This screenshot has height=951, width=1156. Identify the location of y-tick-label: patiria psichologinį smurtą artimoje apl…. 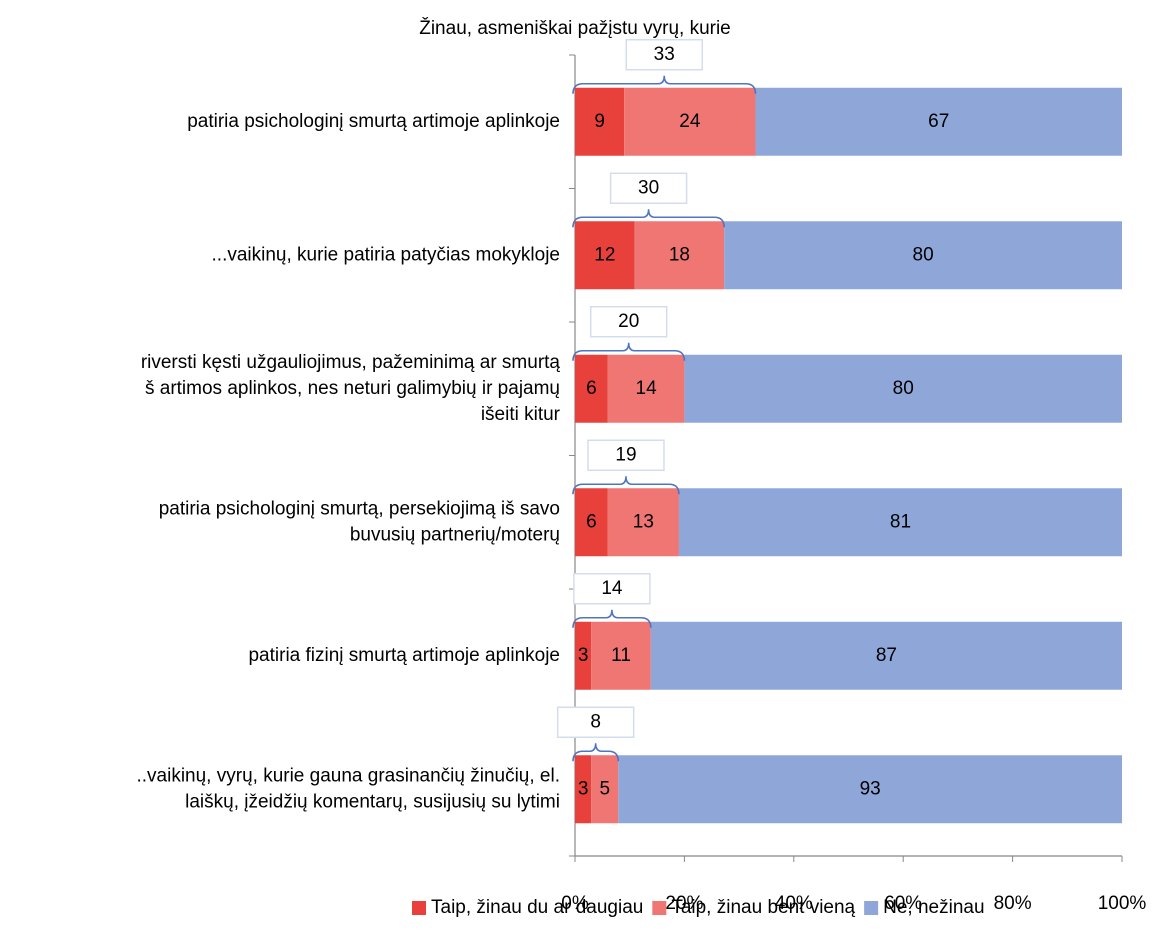
(373, 121).